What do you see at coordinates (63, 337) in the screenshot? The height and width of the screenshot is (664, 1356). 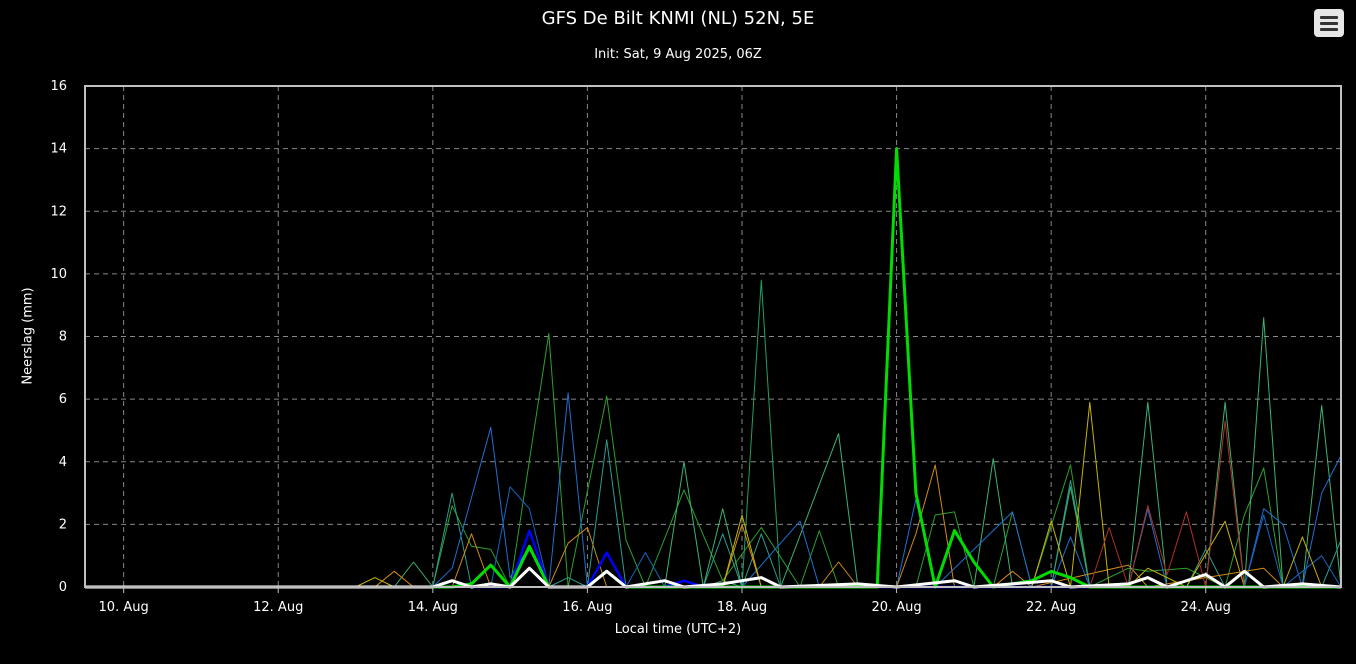 I see `y-tick-label: 8` at bounding box center [63, 337].